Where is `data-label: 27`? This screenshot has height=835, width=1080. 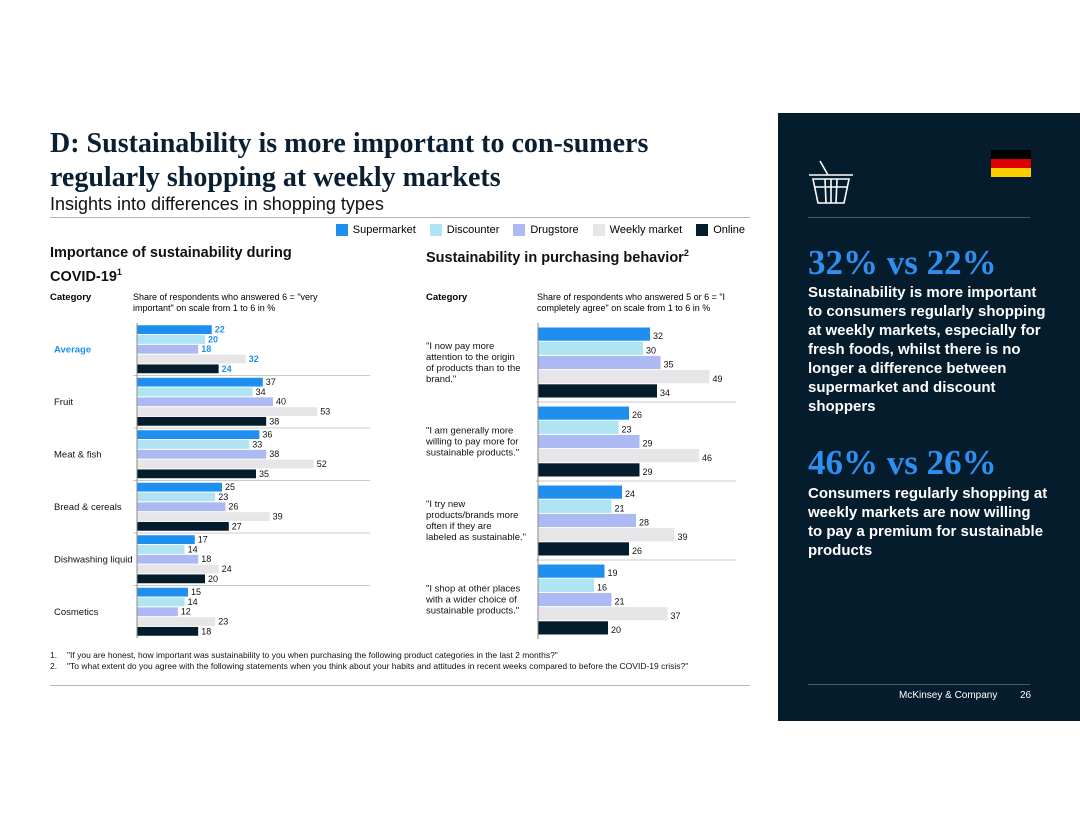 data-label: 27 is located at coordinates (237, 526).